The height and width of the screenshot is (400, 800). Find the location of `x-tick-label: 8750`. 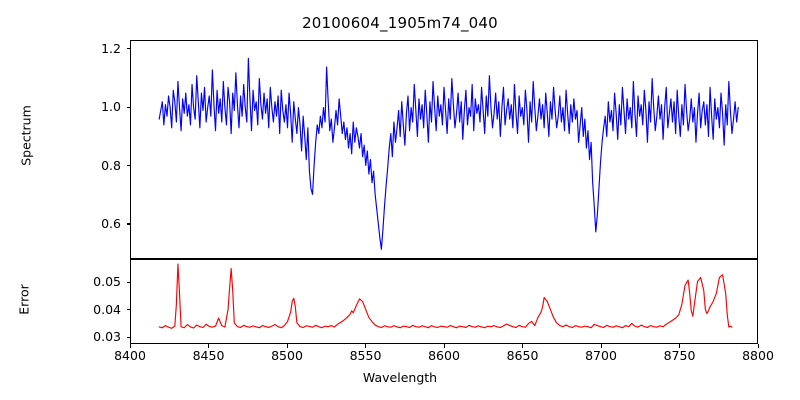

x-tick-label: 8750 is located at coordinates (679, 355).